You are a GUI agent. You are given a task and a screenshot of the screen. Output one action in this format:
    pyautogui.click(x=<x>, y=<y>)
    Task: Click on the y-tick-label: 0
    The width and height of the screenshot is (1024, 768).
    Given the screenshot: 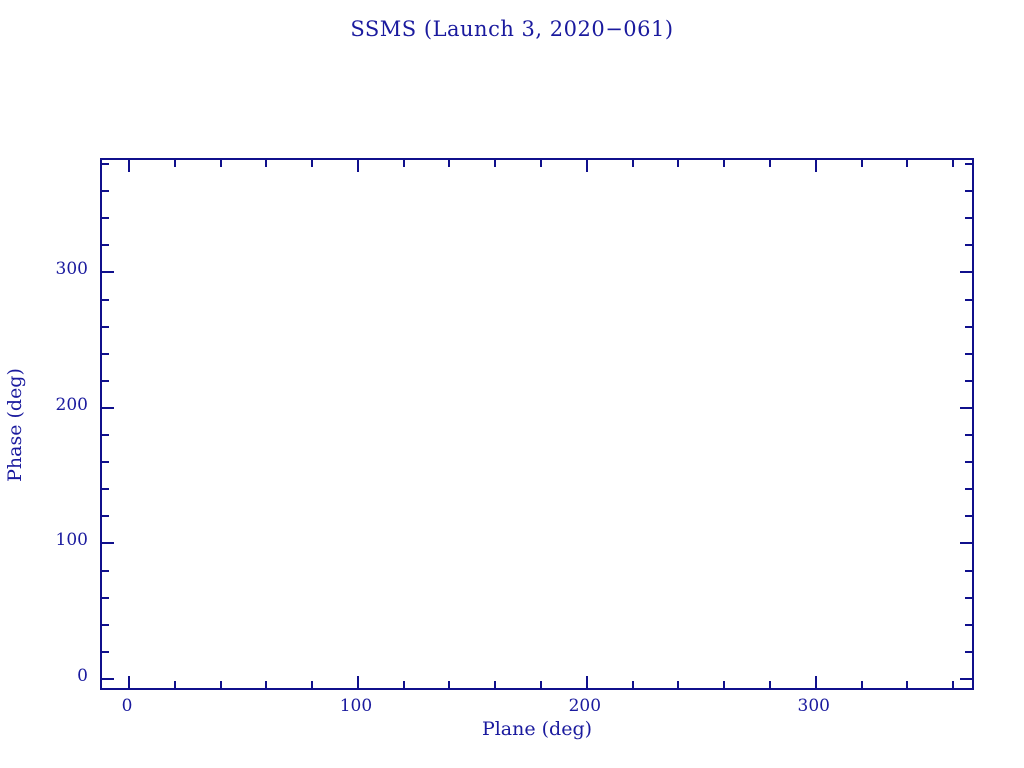 What is the action you would take?
    pyautogui.click(x=82, y=675)
    